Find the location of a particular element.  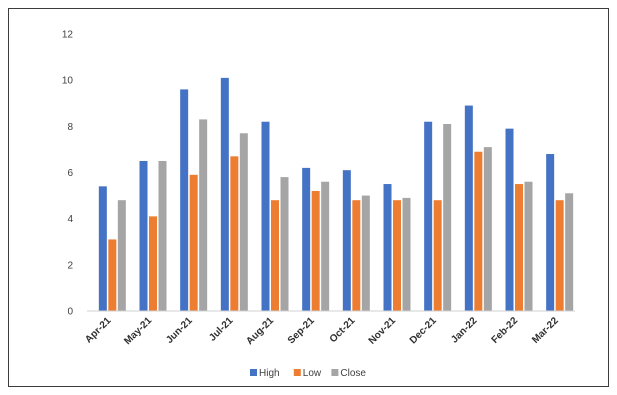

x-tick-label: Jul-21 is located at coordinates (221, 329).